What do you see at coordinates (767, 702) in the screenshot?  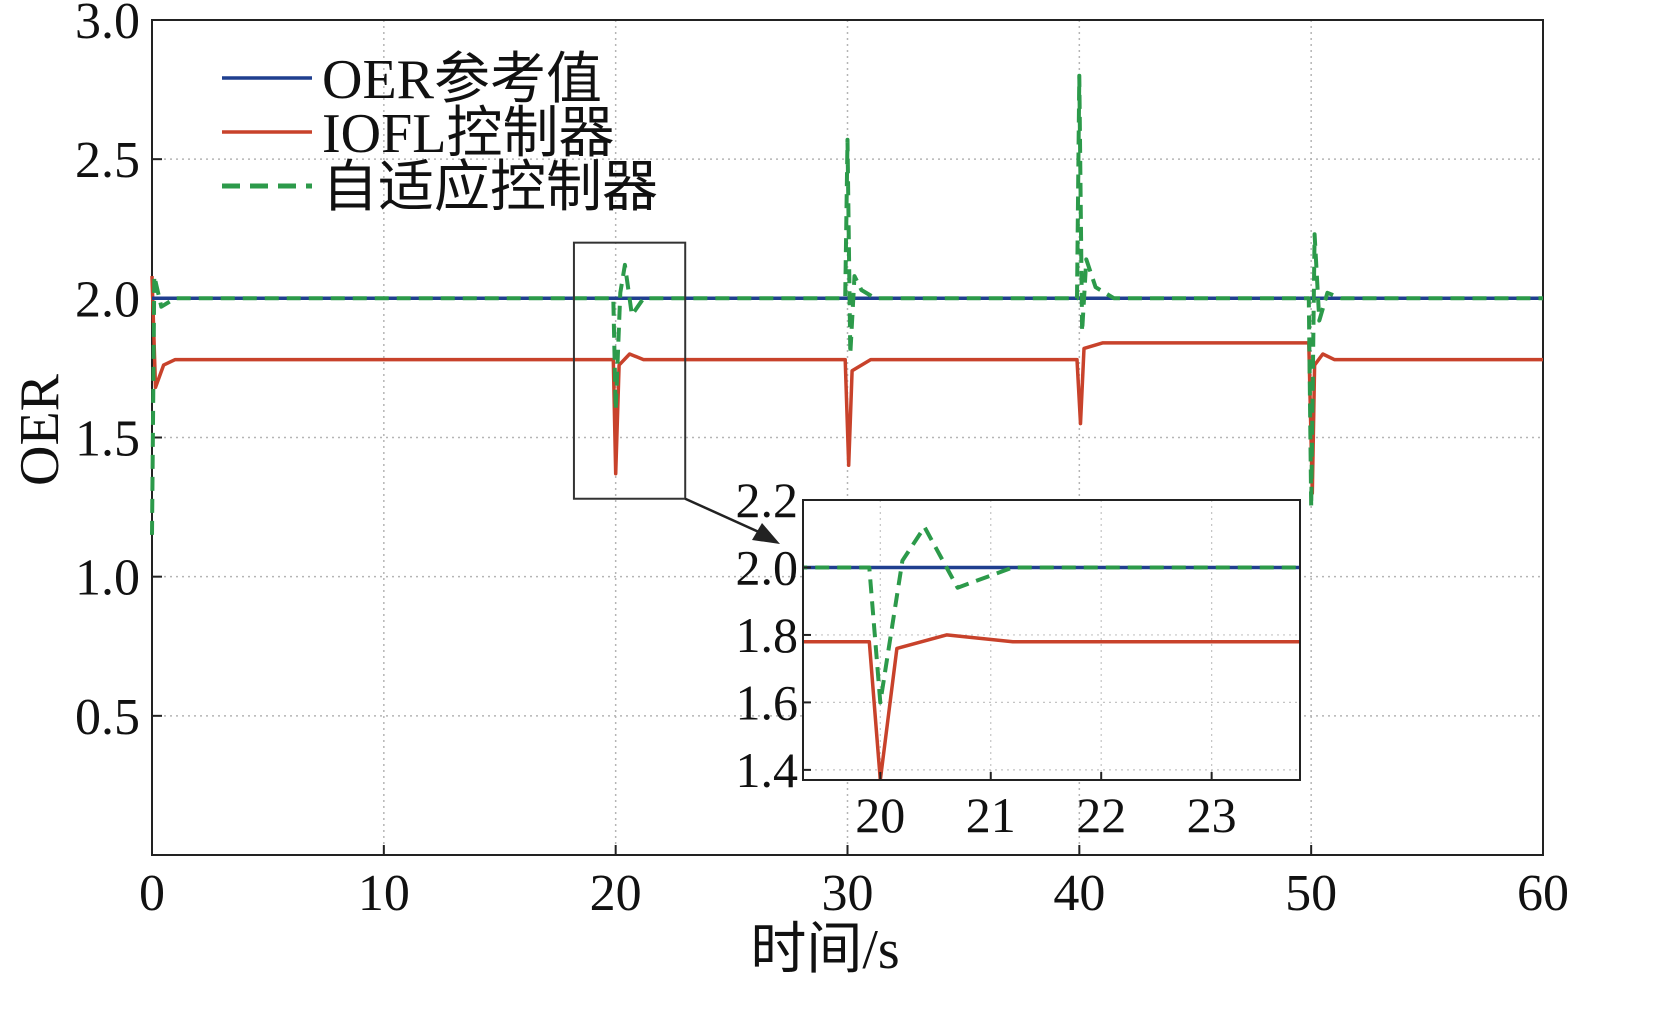 I see `inset-y-tick-label: 1.6` at bounding box center [767, 702].